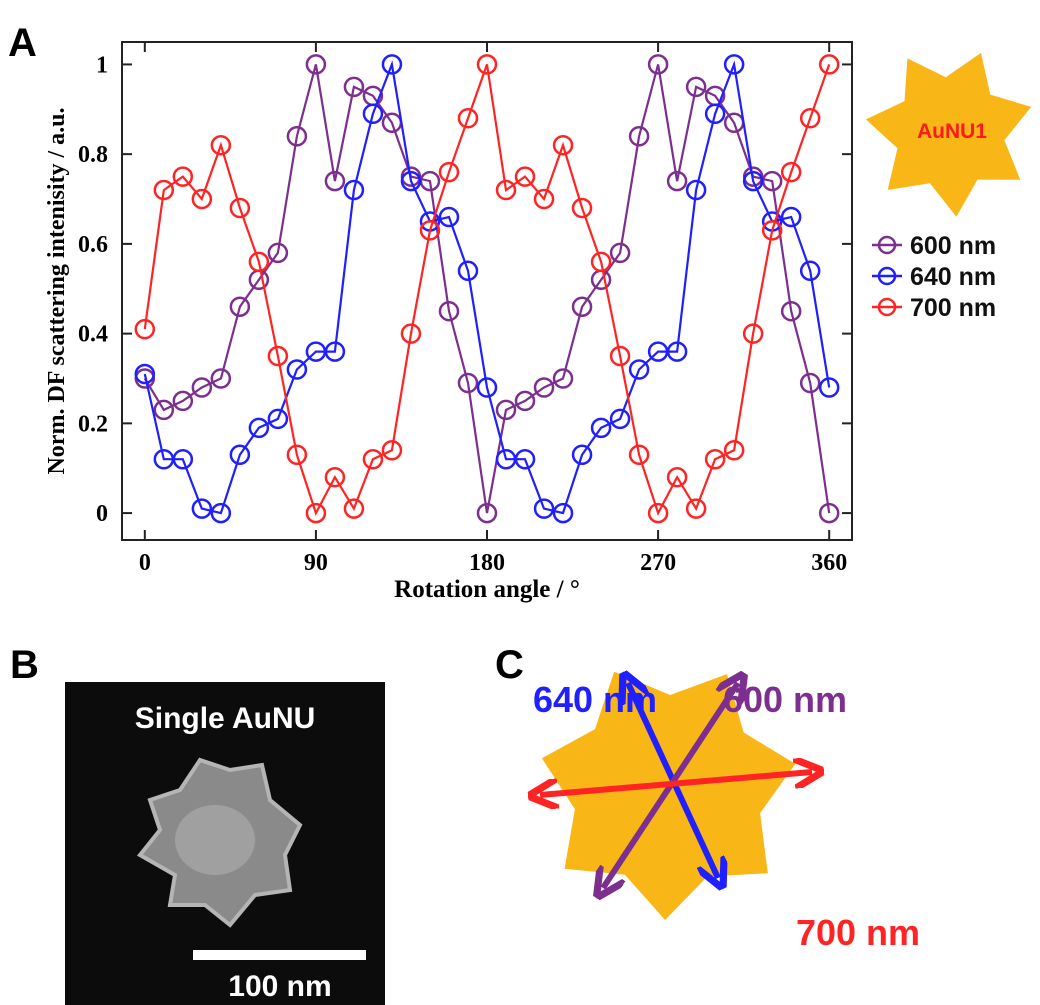 The image size is (1040, 1005). What do you see at coordinates (676, 783) in the screenshot?
I see `polarization-arrow` at bounding box center [676, 783].